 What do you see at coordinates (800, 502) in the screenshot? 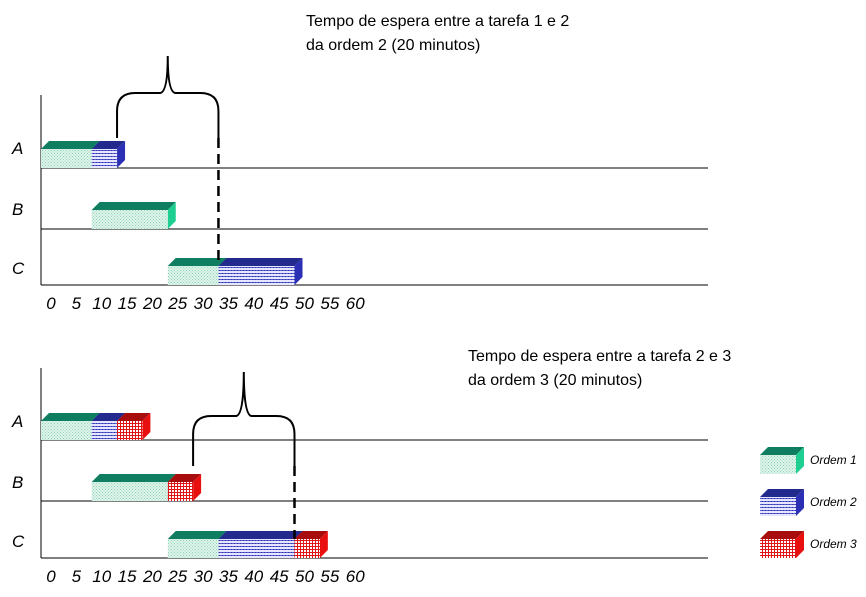
I see `legend-swatch-order-2-side` at bounding box center [800, 502].